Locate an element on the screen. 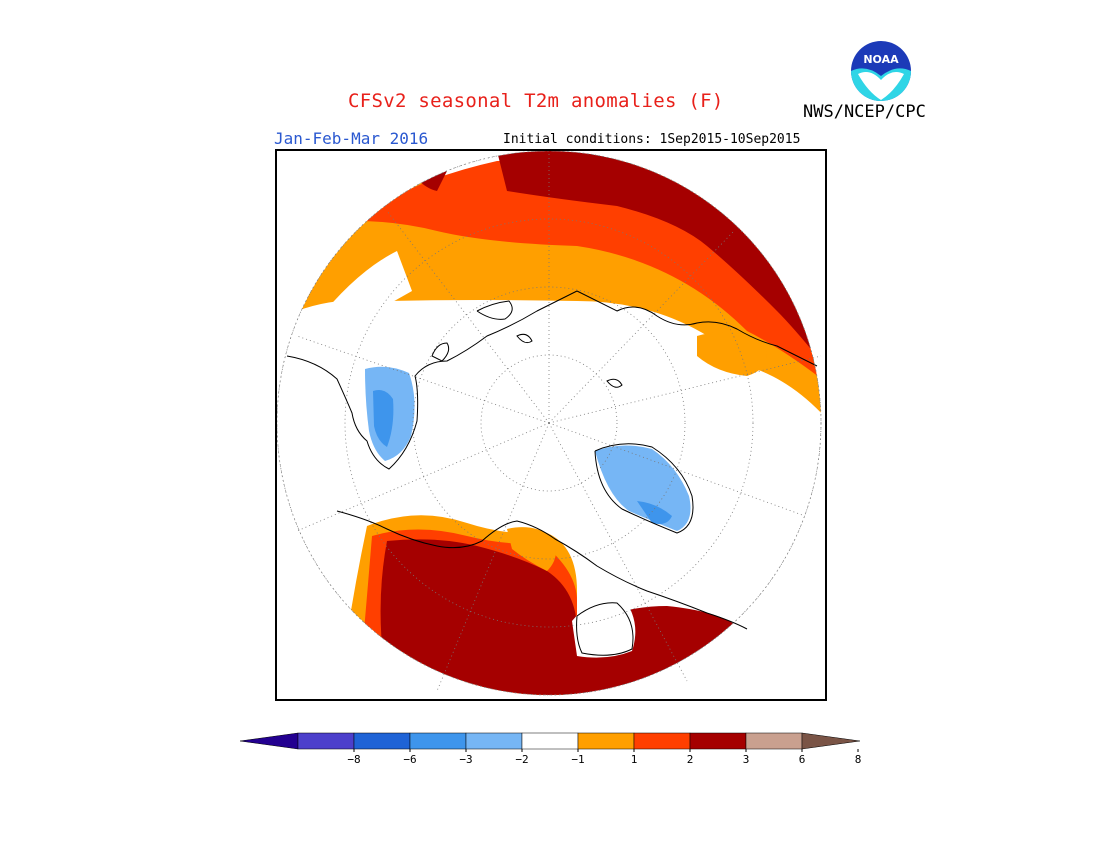 The width and height of the screenshot is (1100, 850). colorbar-tick-label: 1 is located at coordinates (634, 759).